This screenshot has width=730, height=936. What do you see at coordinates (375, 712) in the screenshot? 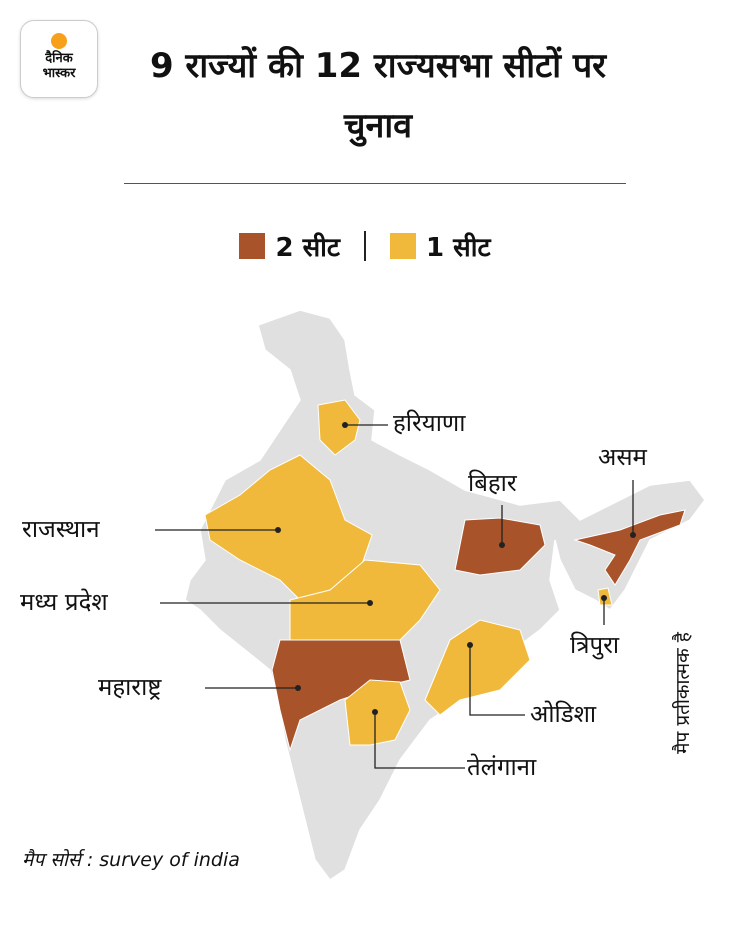
I see `dot-telangana` at bounding box center [375, 712].